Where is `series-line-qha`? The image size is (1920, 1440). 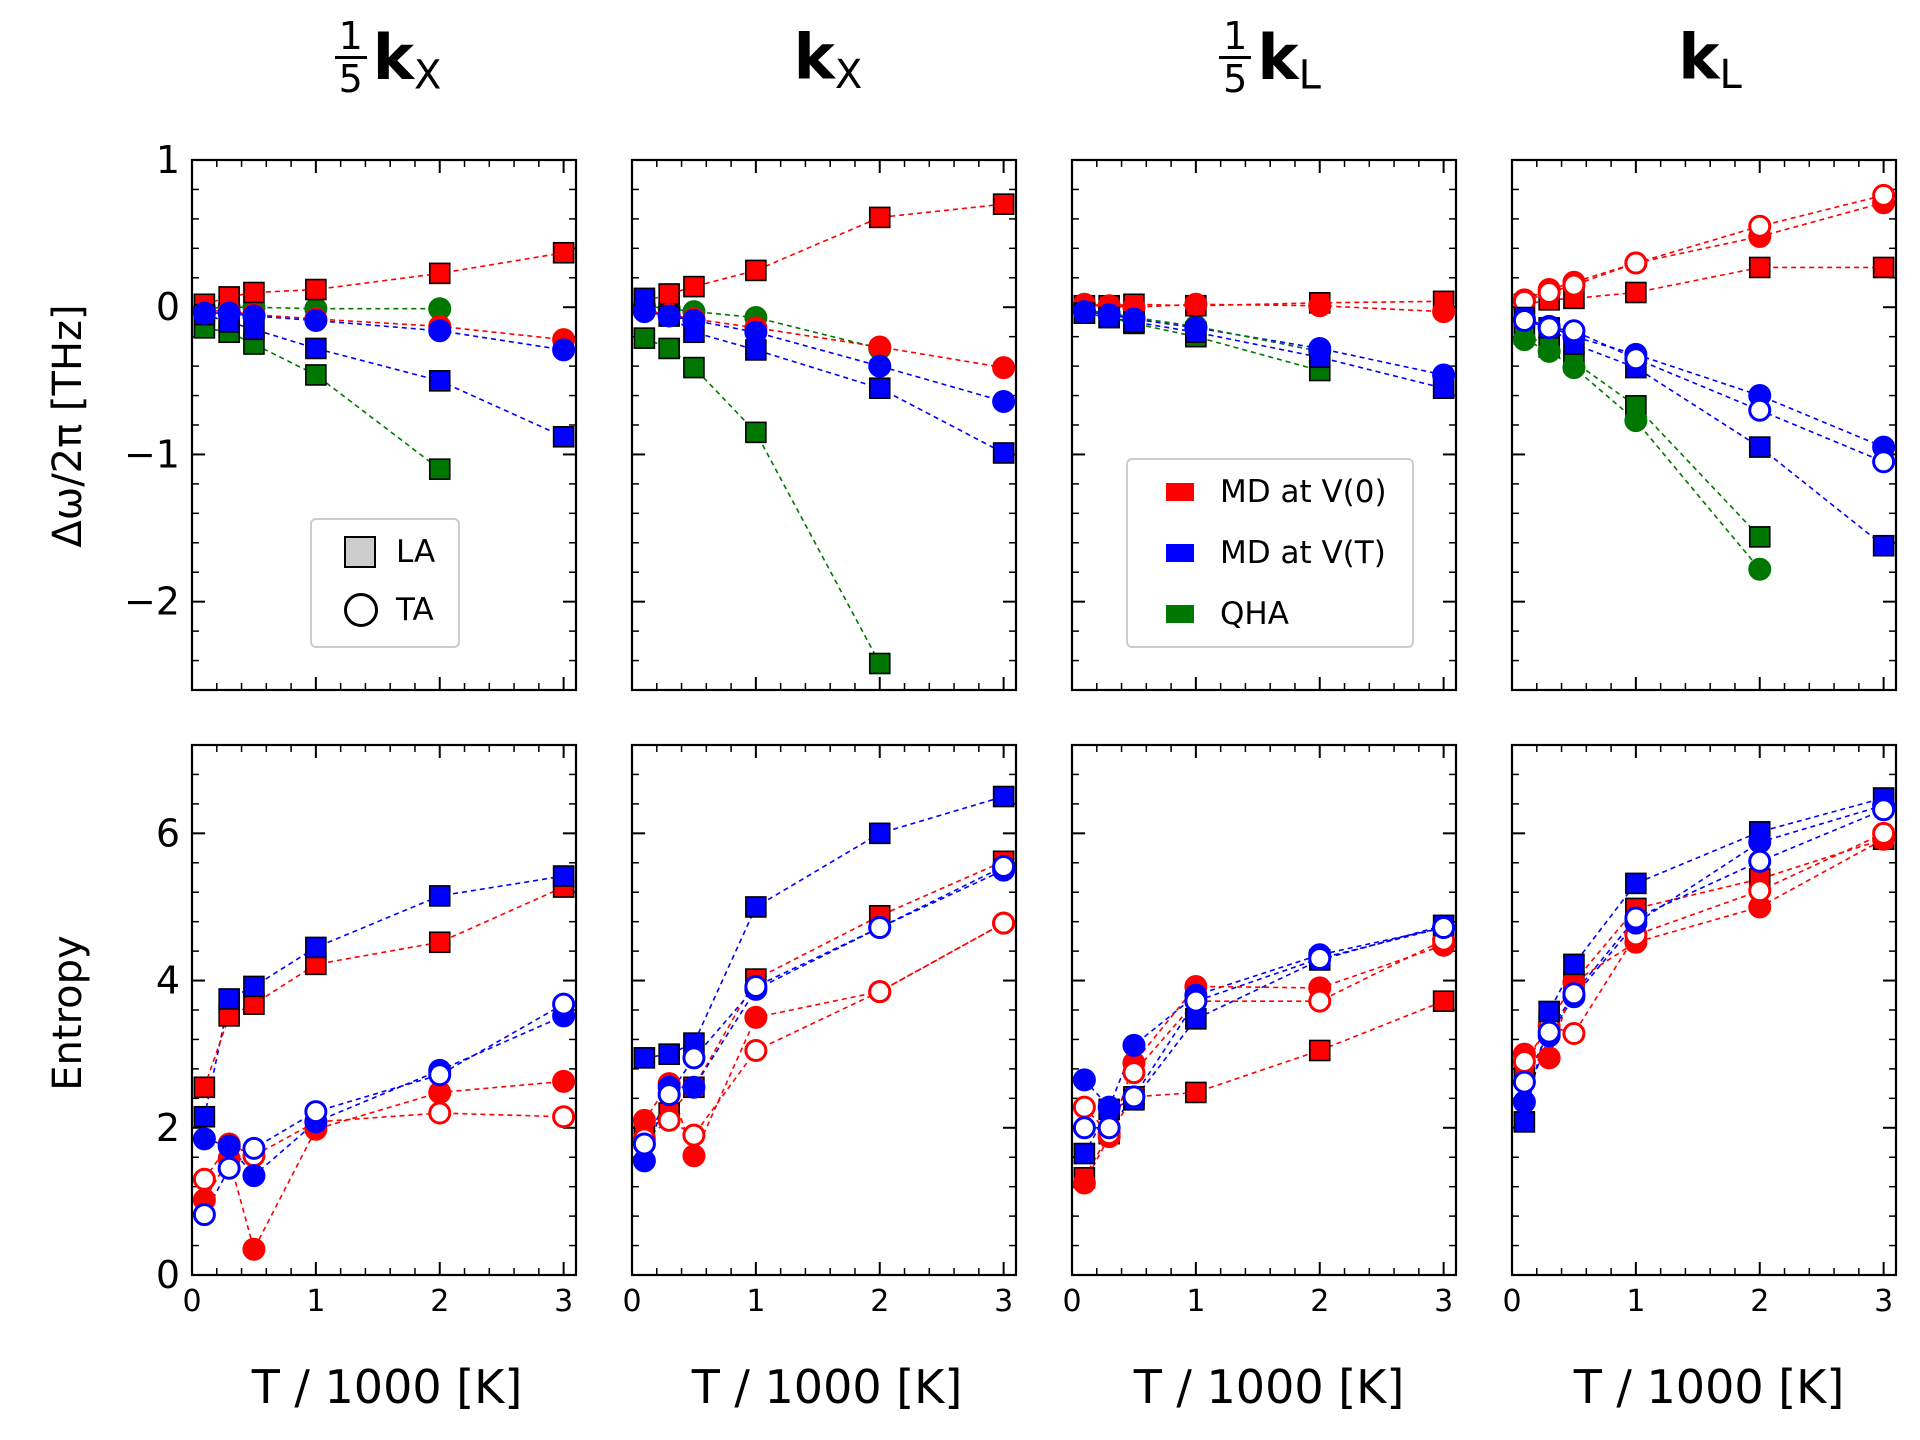 series-line-qha is located at coordinates (1202, 342).